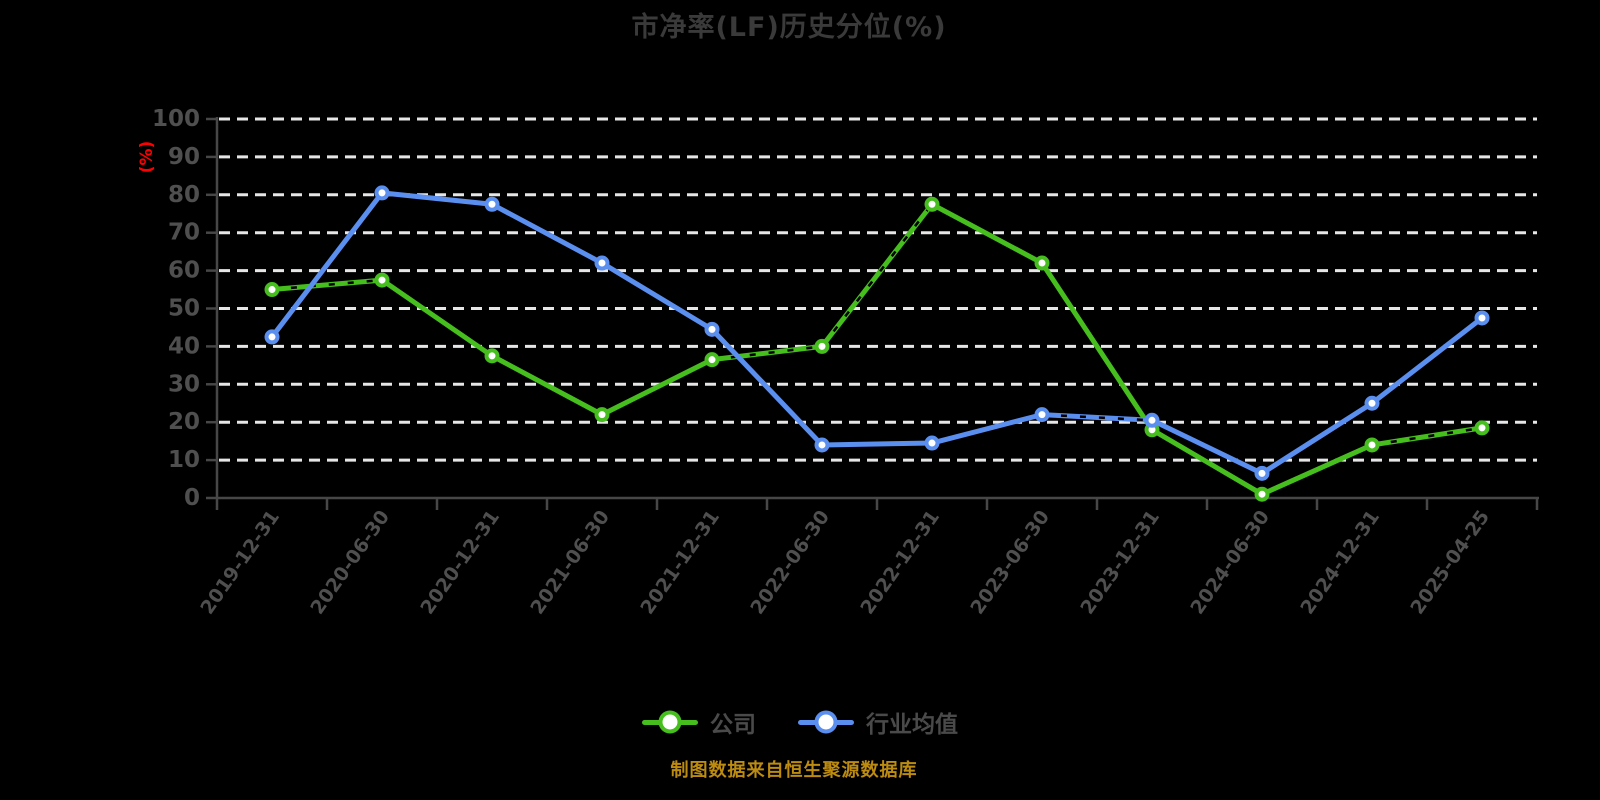 The height and width of the screenshot is (800, 1600). I want to click on x-axis-label: 2022-12-31, so click(900, 562).